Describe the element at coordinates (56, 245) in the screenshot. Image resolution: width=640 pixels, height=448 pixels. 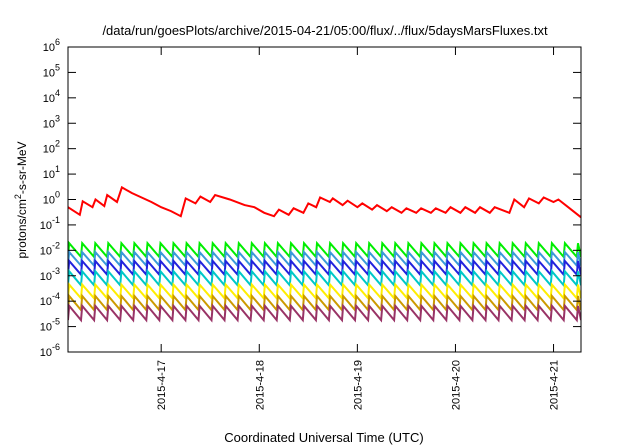
I see `y-tick-exp: -2` at that location.